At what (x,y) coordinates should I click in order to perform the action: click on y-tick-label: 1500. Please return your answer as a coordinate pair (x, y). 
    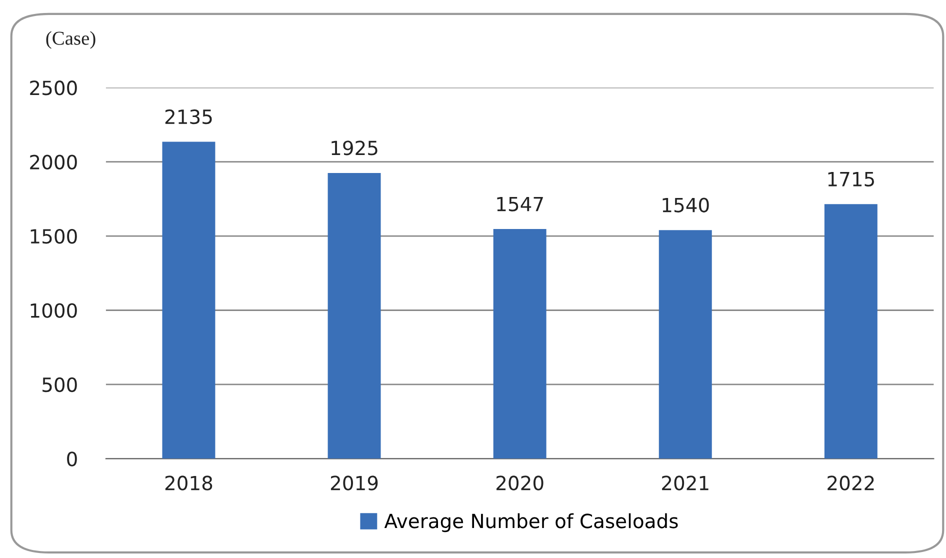
    Looking at the image, I should click on (53, 236).